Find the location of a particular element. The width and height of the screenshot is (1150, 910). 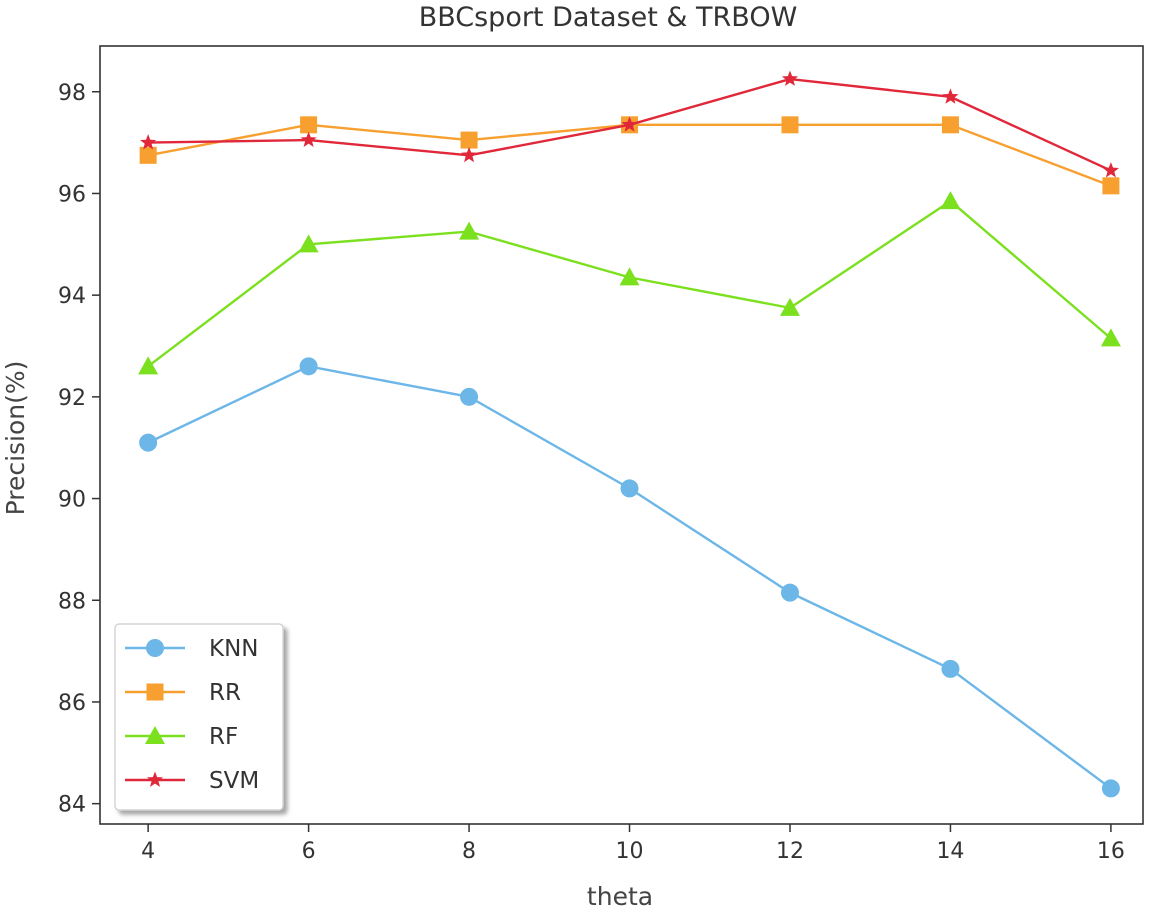

y-tick-label: 92 is located at coordinates (72, 398).